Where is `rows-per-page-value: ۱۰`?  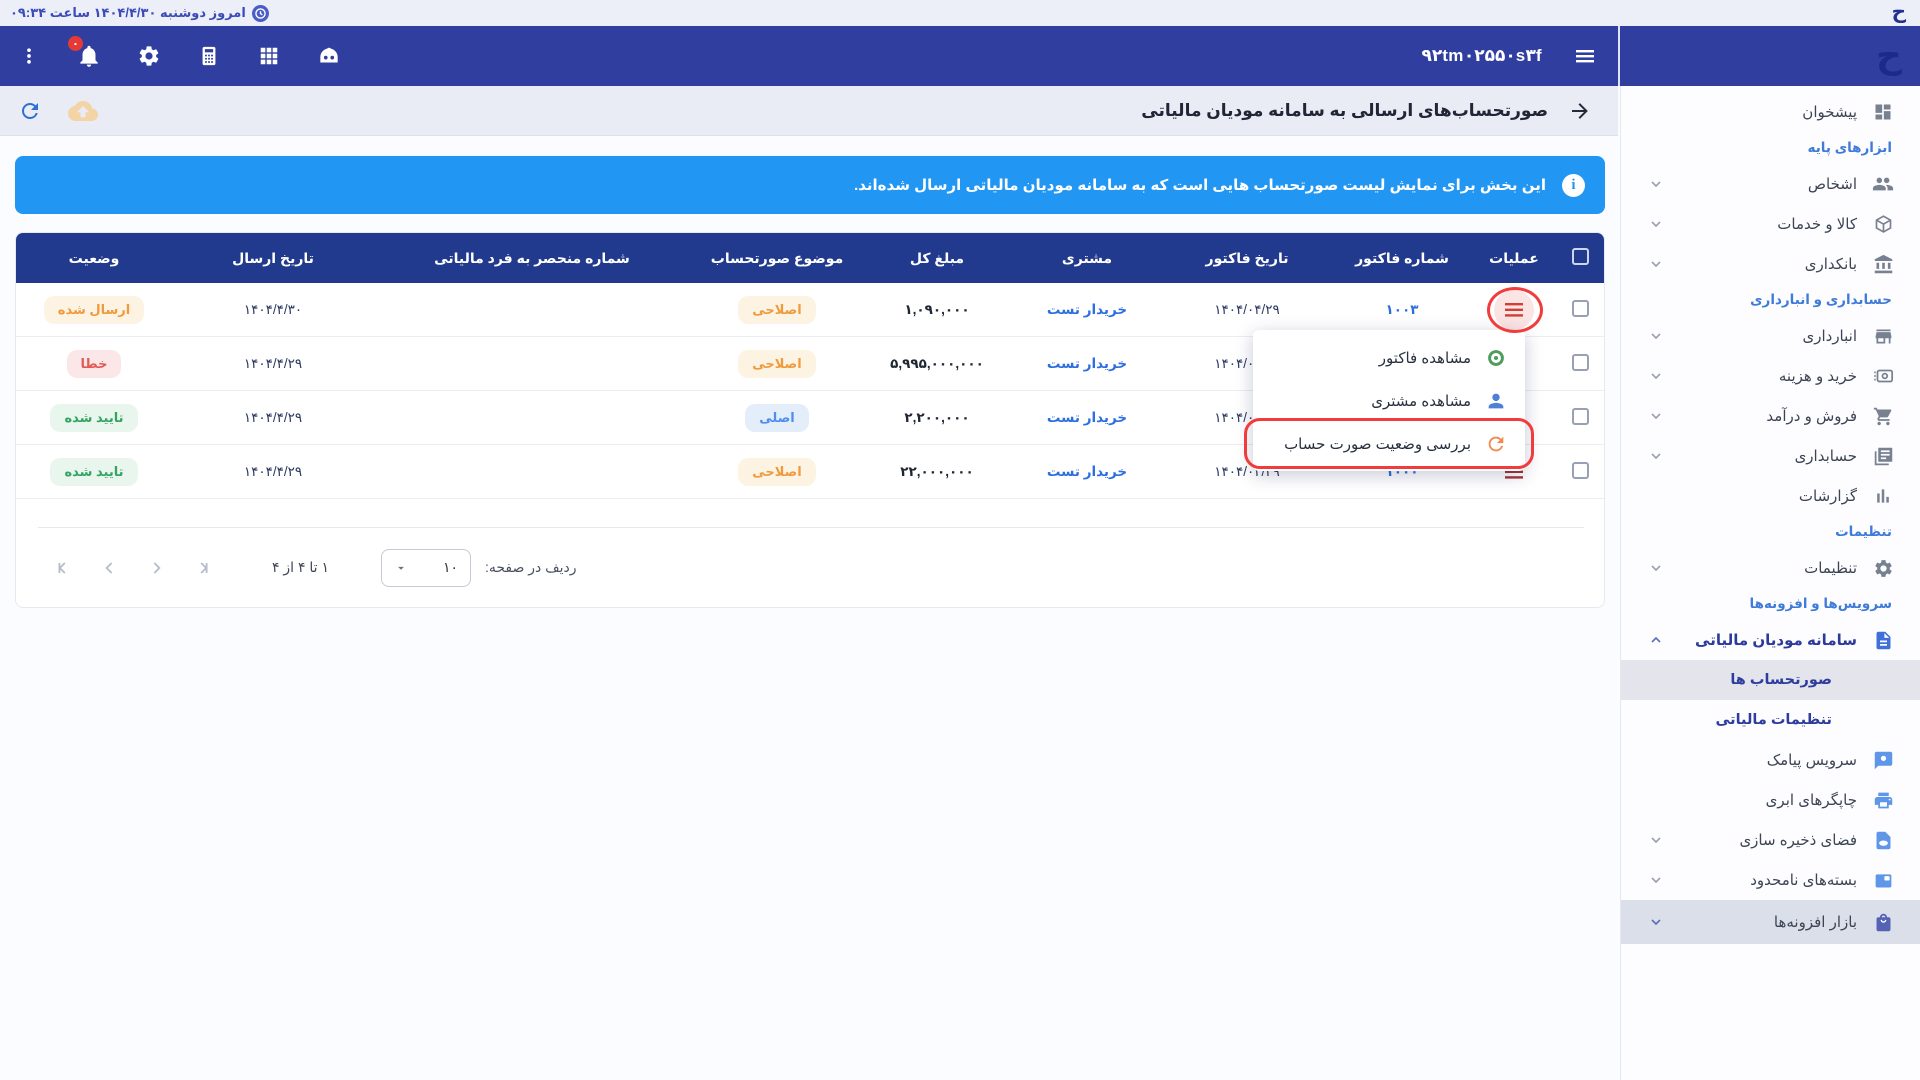 rows-per-page-value: ۱۰ is located at coordinates (450, 567).